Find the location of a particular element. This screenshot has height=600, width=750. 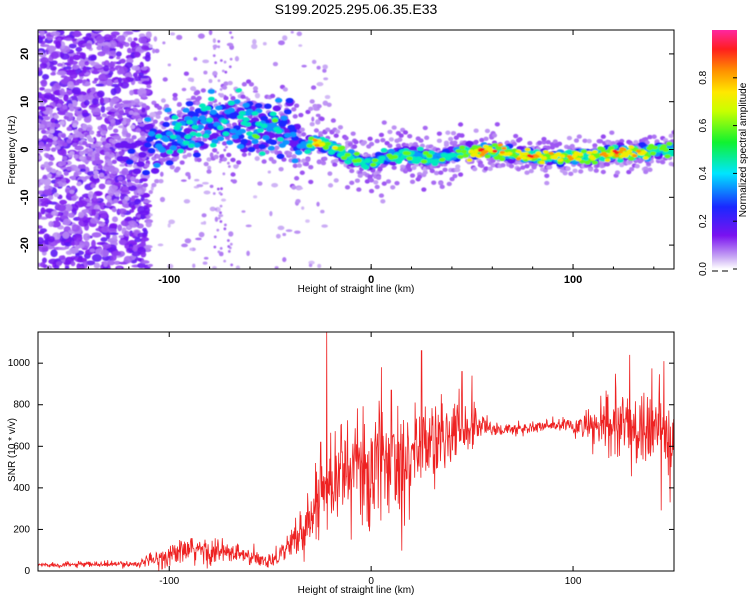

colorbar-ticks: 0.0 0.2 0.4 0.6 0.8 is located at coordinates (717, 173).